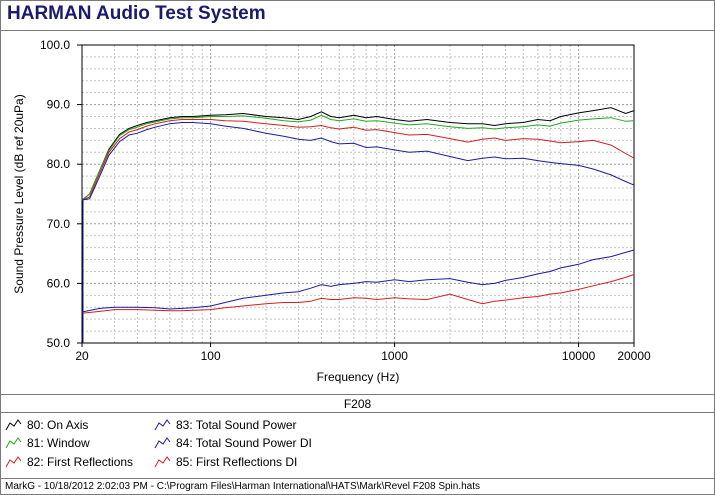  I want to click on y-tick-label: 80.0, so click(59, 164).